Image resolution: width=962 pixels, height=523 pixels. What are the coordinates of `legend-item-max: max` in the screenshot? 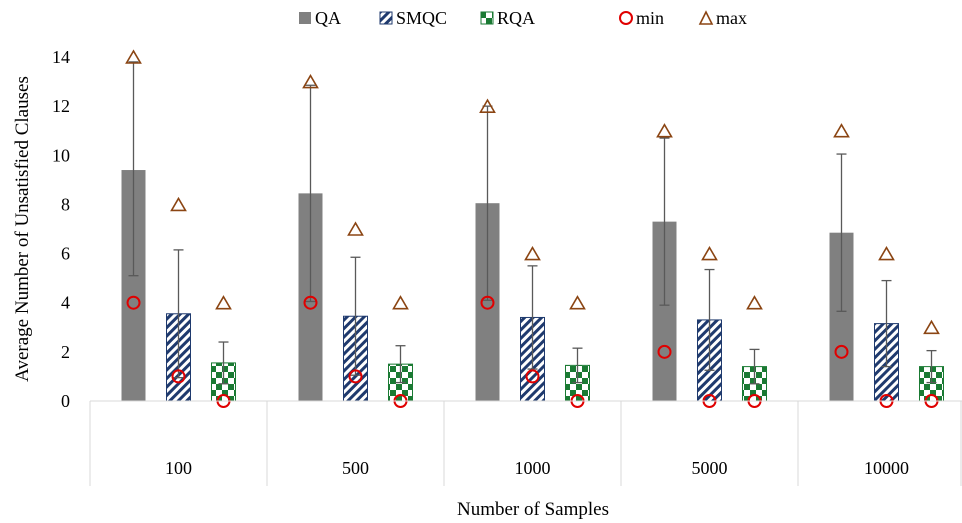 It's located at (722, 18).